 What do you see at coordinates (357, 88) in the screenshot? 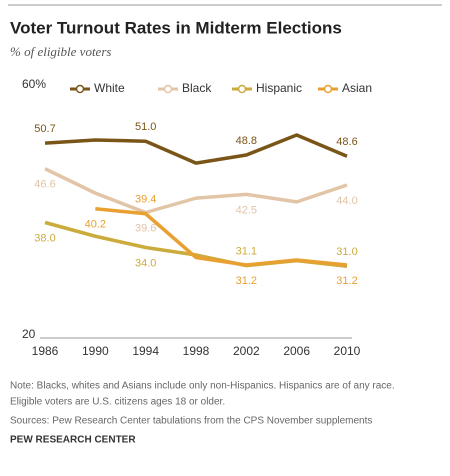
I see `legend-label: Asian` at bounding box center [357, 88].